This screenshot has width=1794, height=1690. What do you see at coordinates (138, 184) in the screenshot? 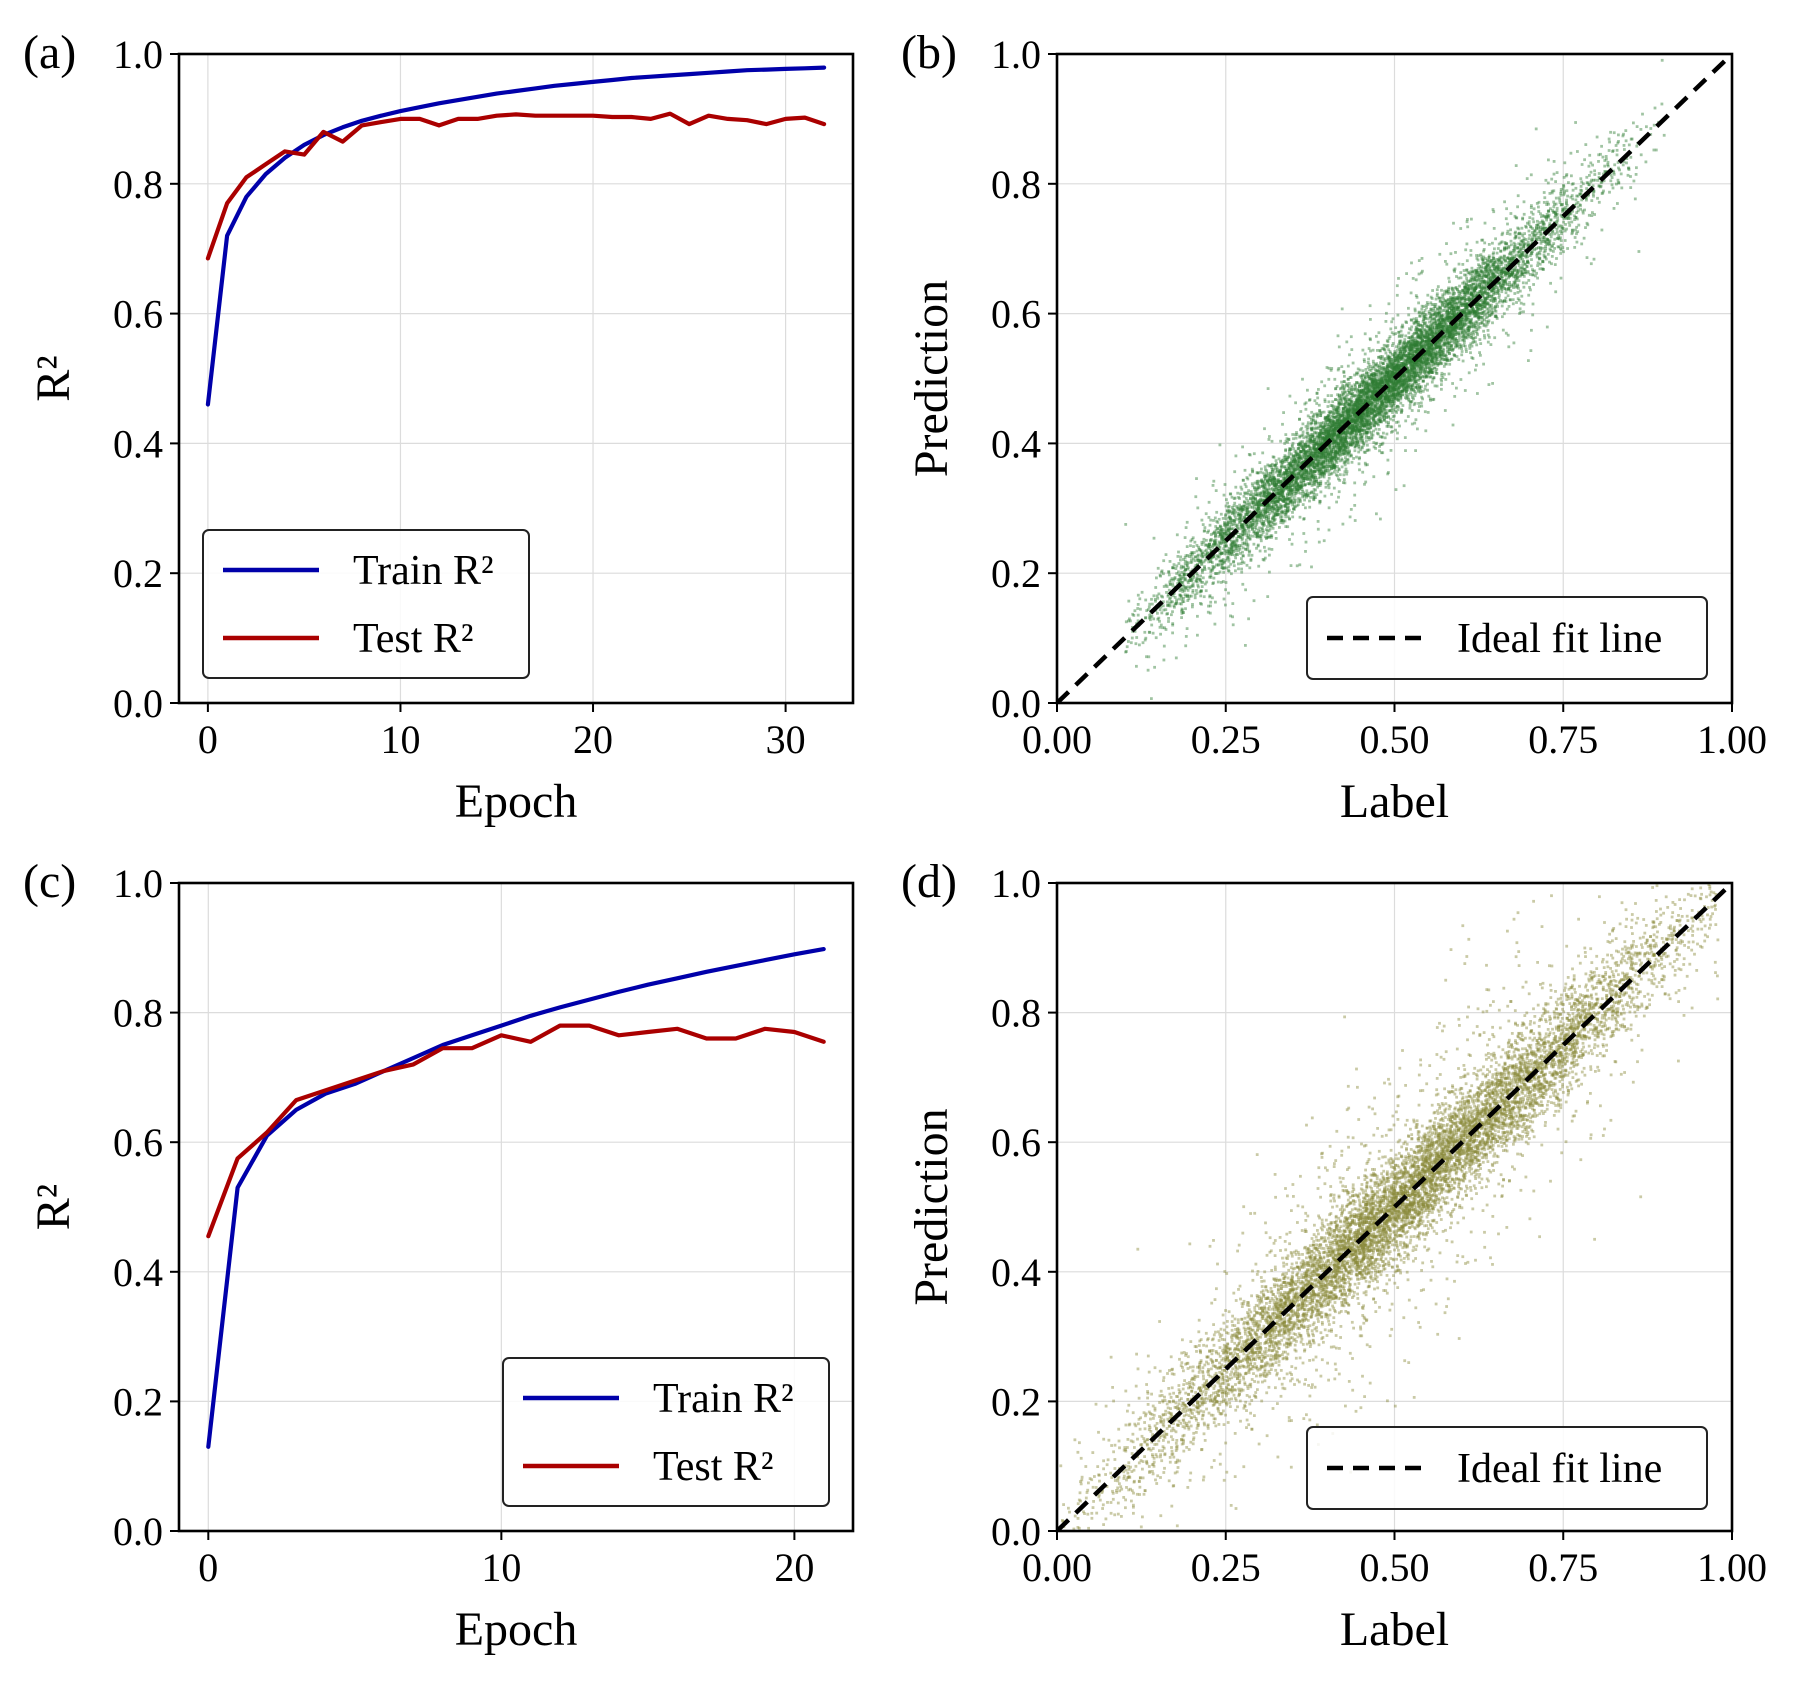
I see `y-tick-label: 0.8` at bounding box center [138, 184].